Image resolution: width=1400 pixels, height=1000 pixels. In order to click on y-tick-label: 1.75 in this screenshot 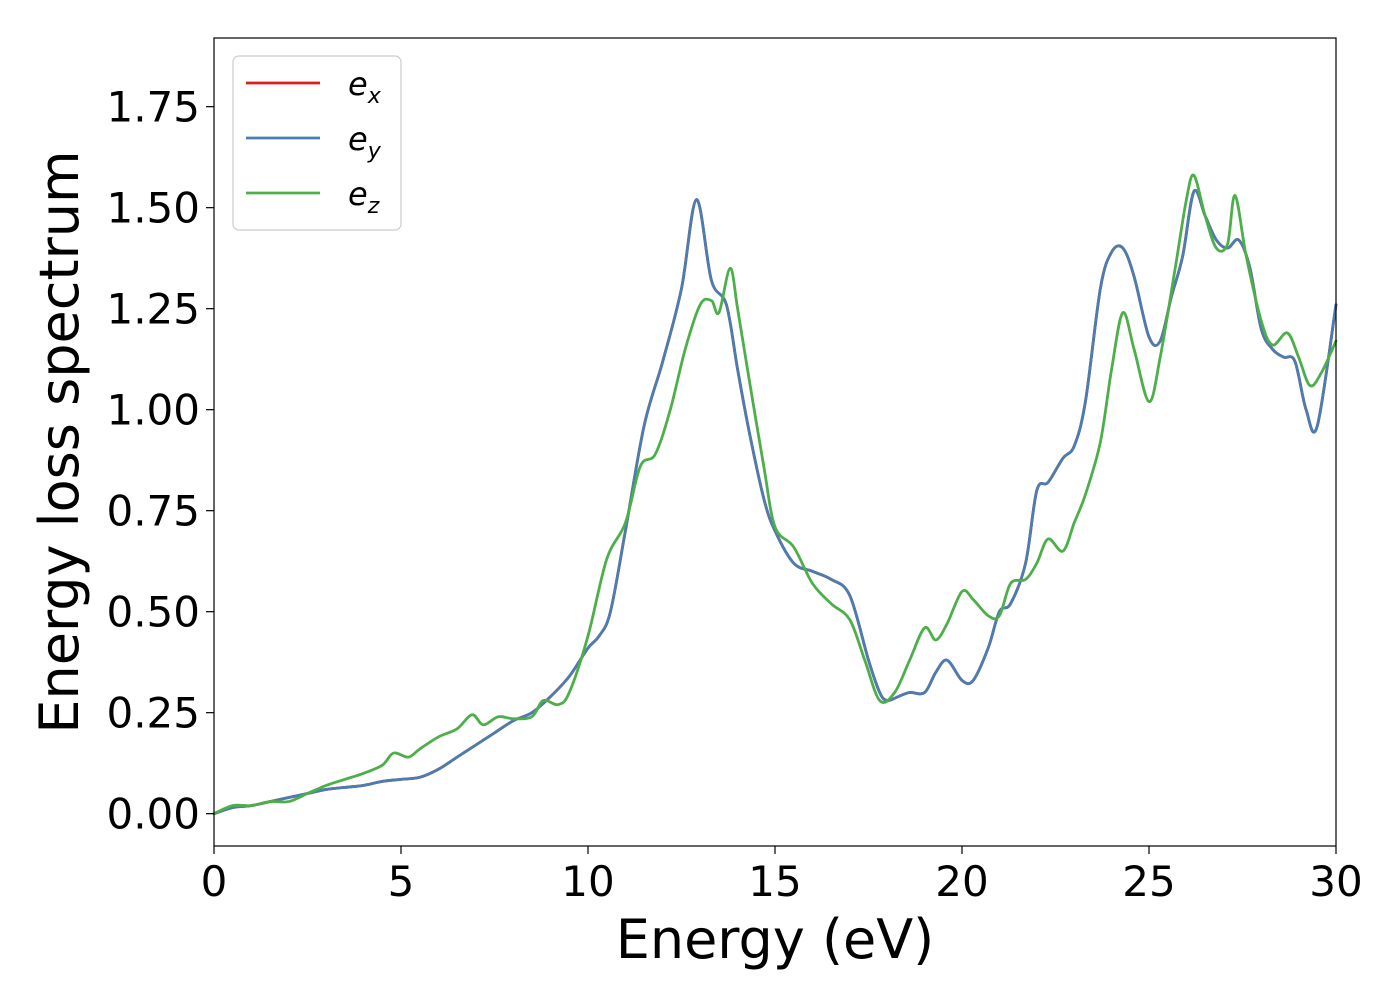, I will do `click(153, 107)`.